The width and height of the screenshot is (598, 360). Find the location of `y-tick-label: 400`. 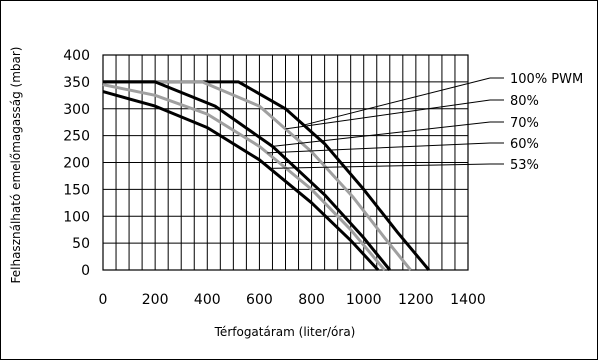

y-tick-label: 400 is located at coordinates (76, 56).